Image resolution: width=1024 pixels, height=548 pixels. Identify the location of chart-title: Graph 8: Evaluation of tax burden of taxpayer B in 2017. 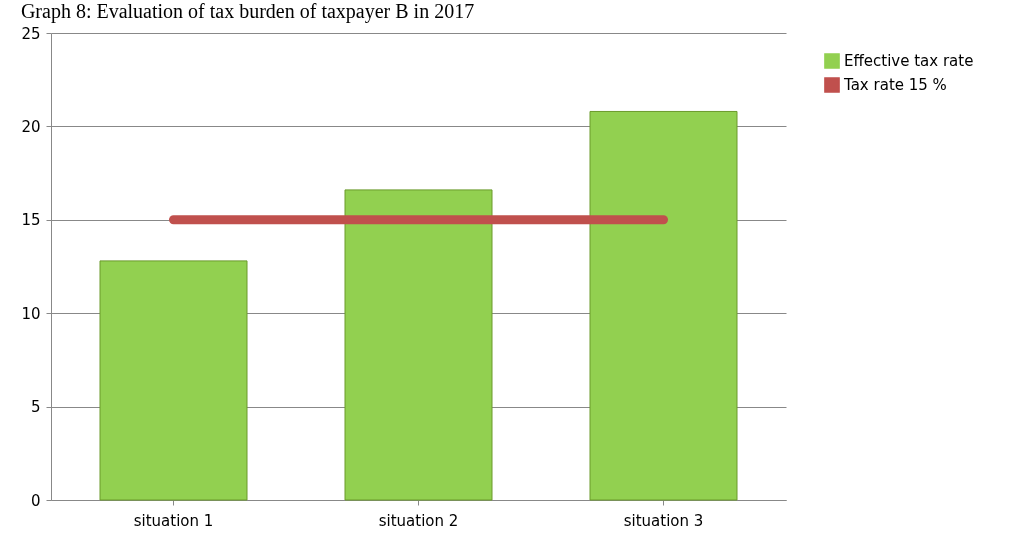
(247, 11).